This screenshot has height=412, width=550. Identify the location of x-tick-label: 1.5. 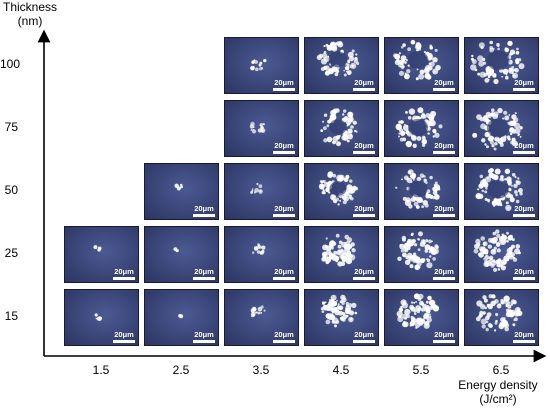
(101, 370).